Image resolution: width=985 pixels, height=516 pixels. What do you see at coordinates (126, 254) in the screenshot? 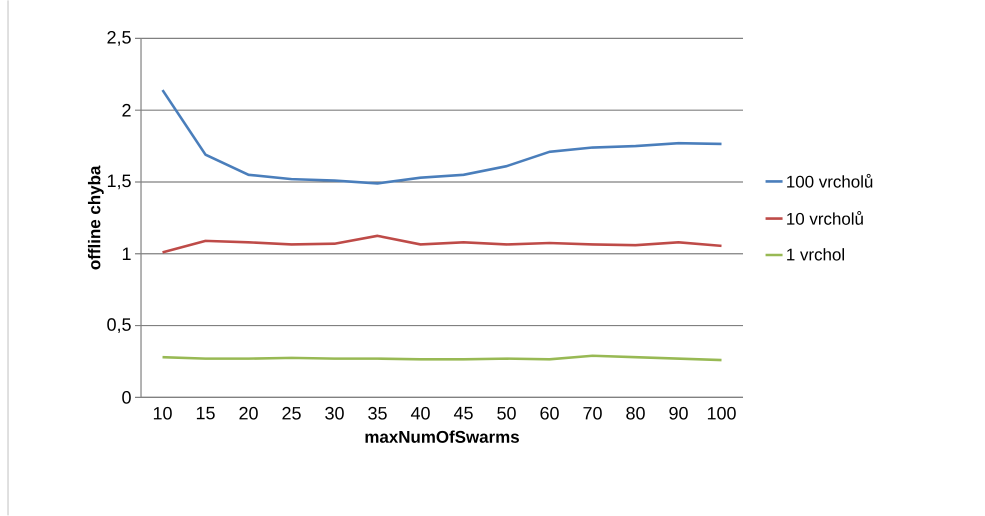
I see `y-tick-label: 1` at bounding box center [126, 254].